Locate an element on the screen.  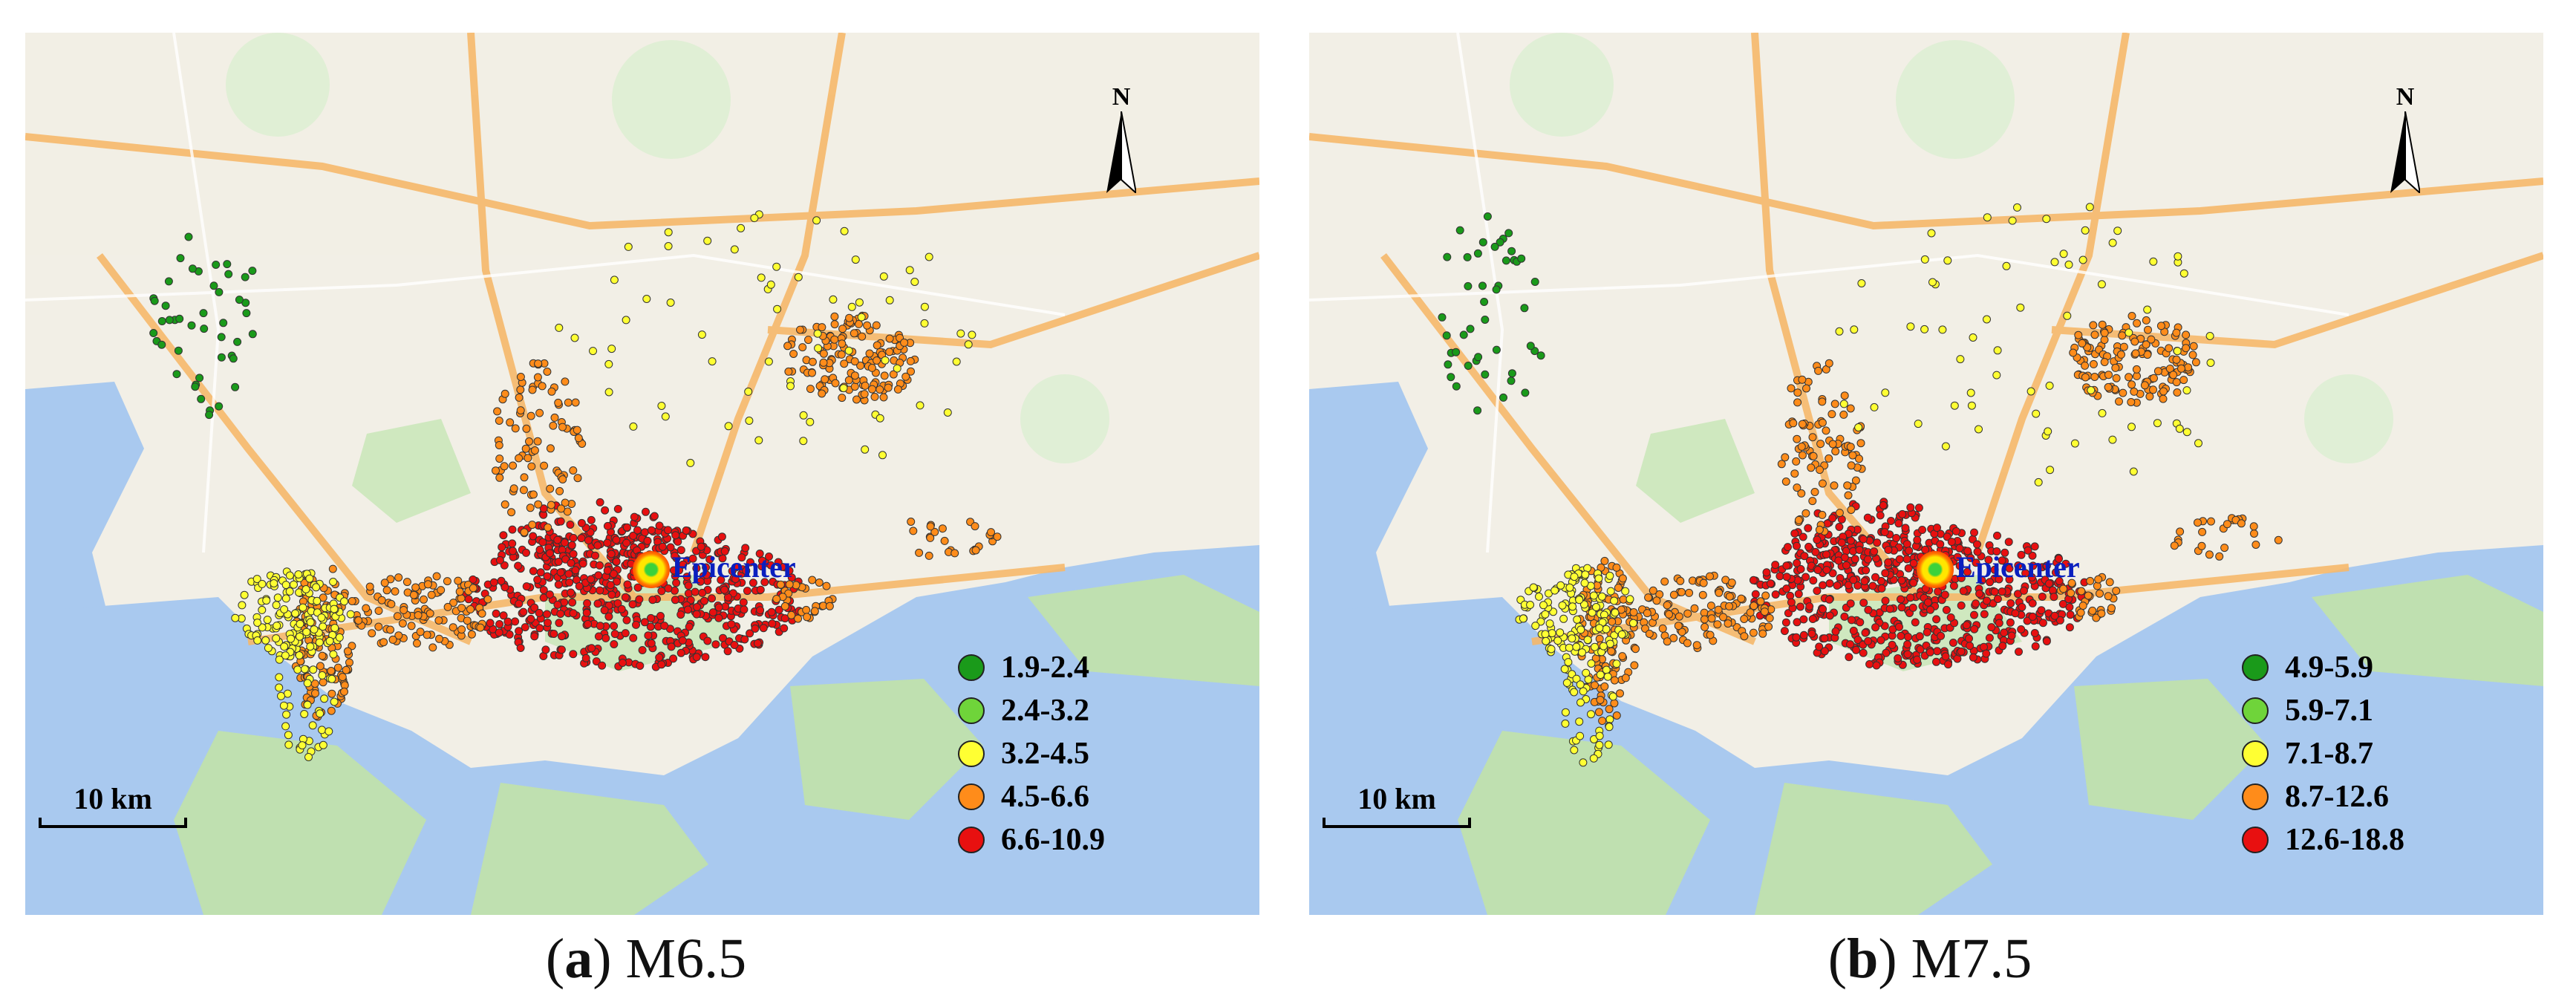
north-arrow-icon is located at coordinates (1122, 153).